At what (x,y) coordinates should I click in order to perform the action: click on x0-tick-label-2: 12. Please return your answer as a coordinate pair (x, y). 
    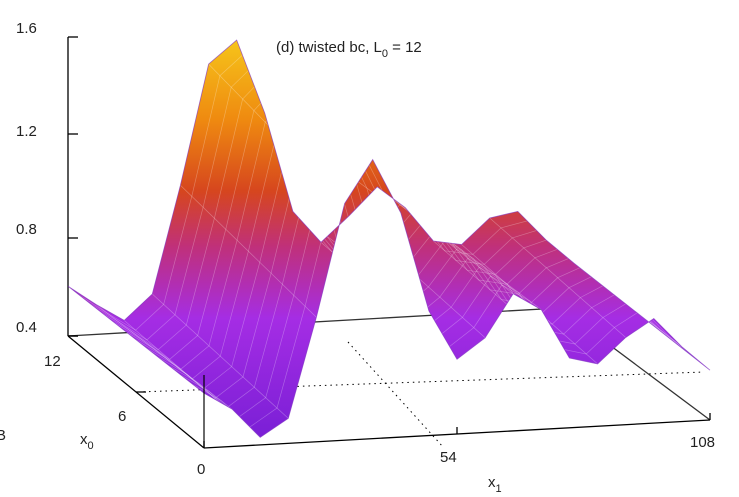
    Looking at the image, I should click on (52, 361).